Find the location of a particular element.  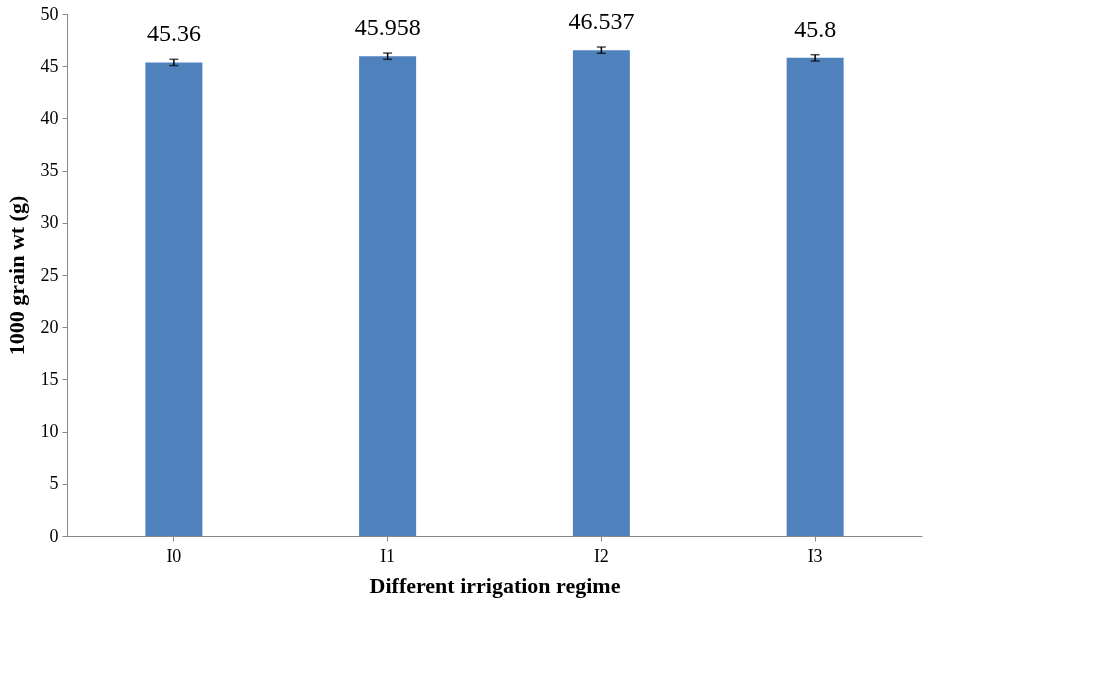

y-tick-label: 30 is located at coordinates (49, 222).